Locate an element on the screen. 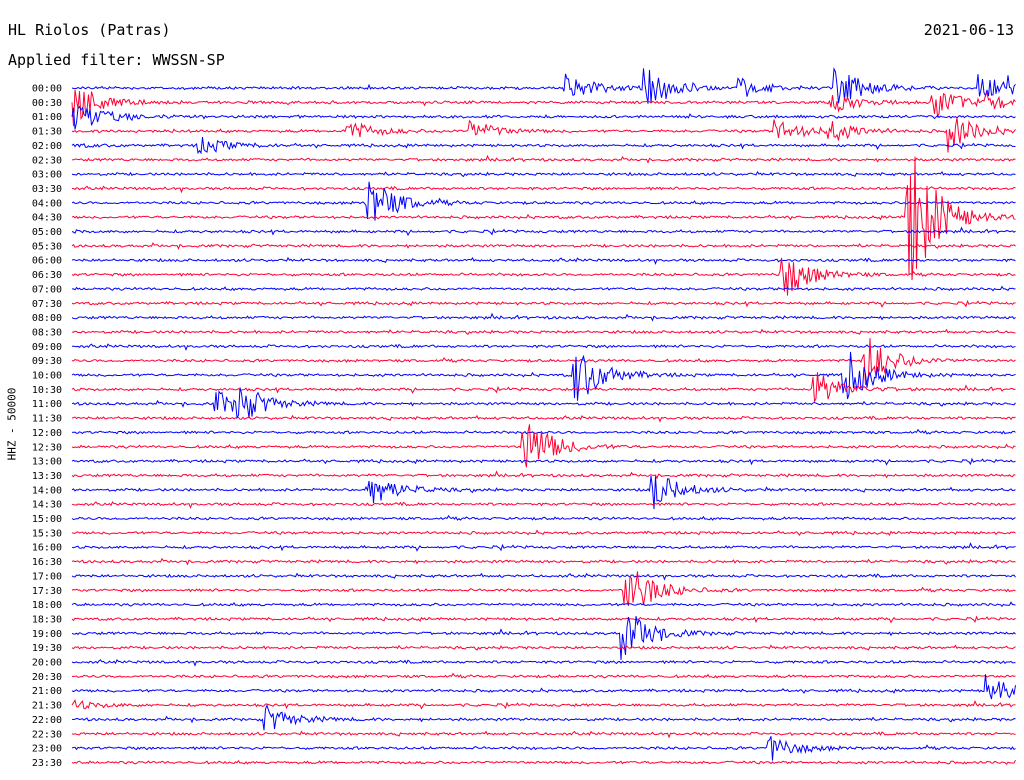 This screenshot has height=780, width=1024. time-tick-label: 01:00 is located at coordinates (47, 117).